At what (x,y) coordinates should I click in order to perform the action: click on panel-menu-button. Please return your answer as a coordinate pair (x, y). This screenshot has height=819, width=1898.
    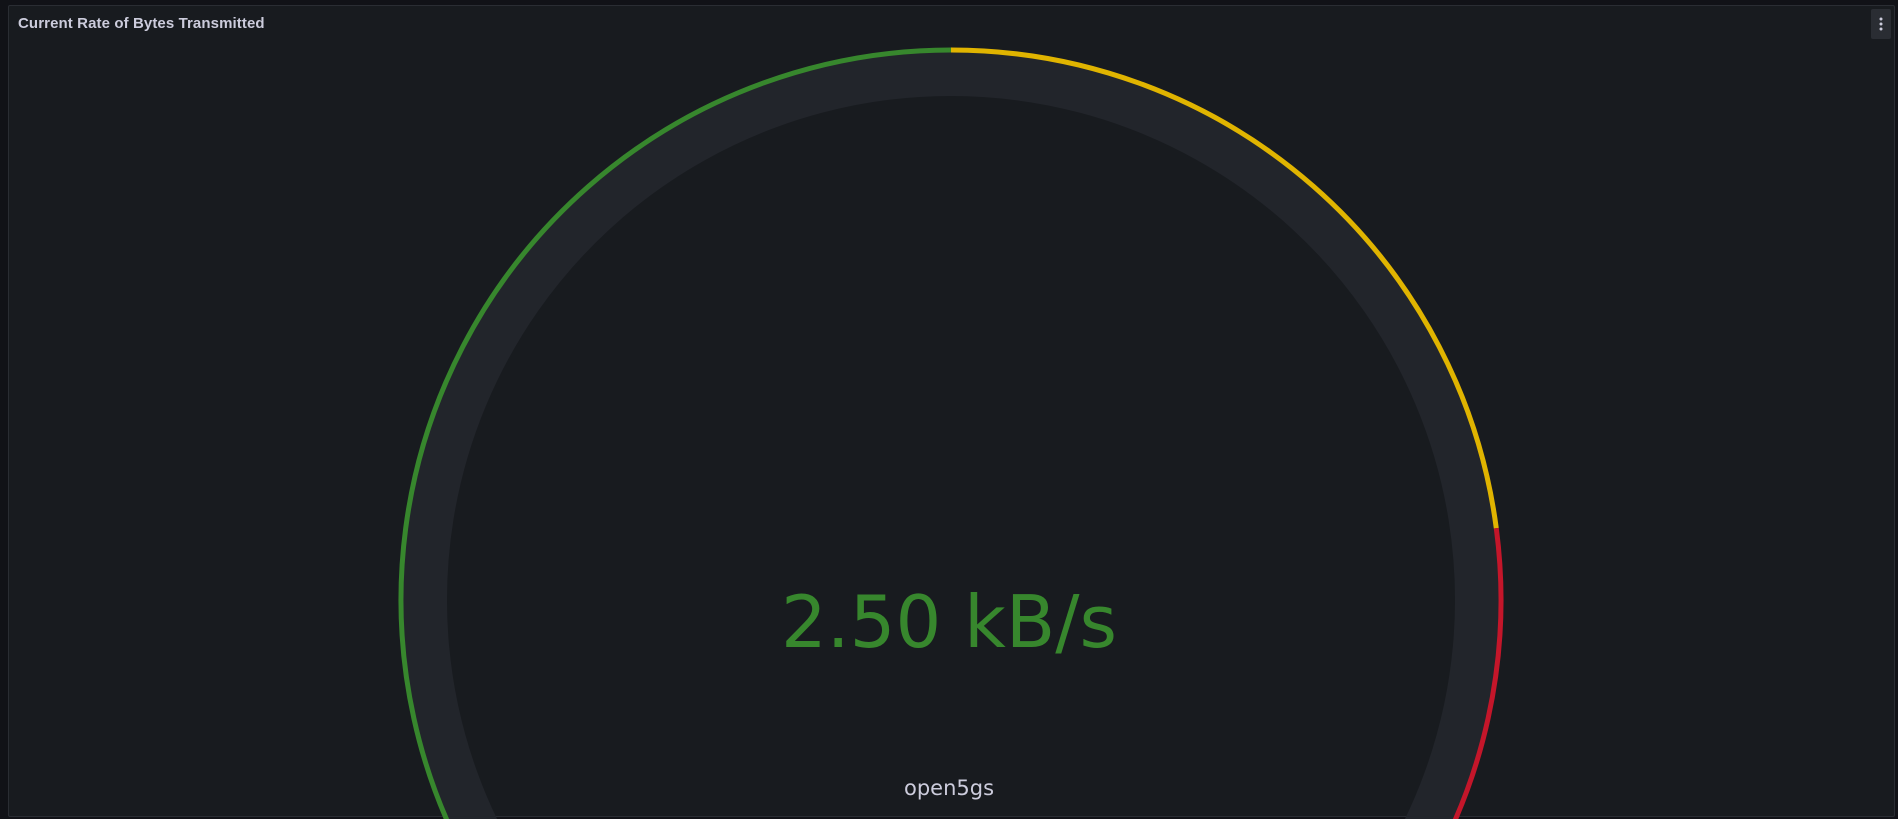
    Looking at the image, I should click on (1881, 24).